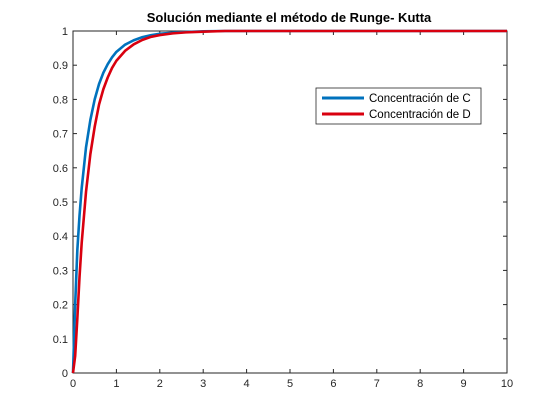  Describe the element at coordinates (60, 100) in the screenshot. I see `y-tick-label: 0.8` at that location.